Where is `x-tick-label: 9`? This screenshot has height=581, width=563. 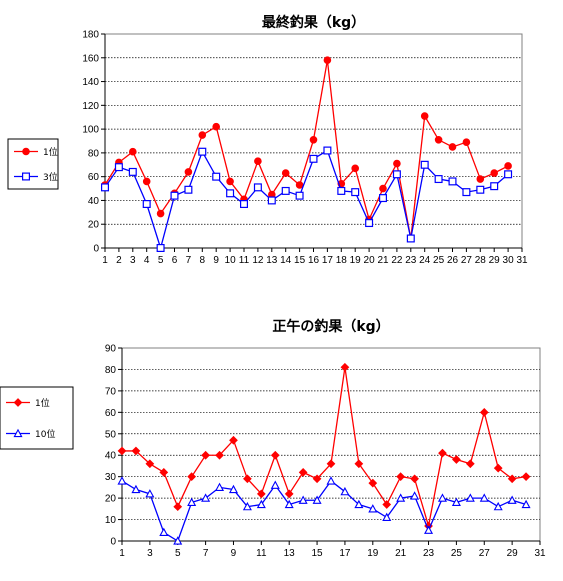 x-tick-label: 9 is located at coordinates (216, 260).